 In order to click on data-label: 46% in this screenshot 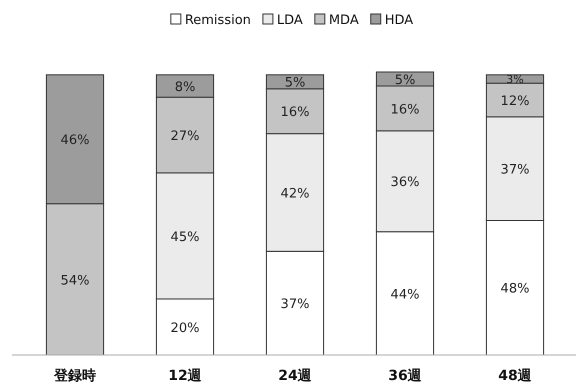, I will do `click(75, 140)`.